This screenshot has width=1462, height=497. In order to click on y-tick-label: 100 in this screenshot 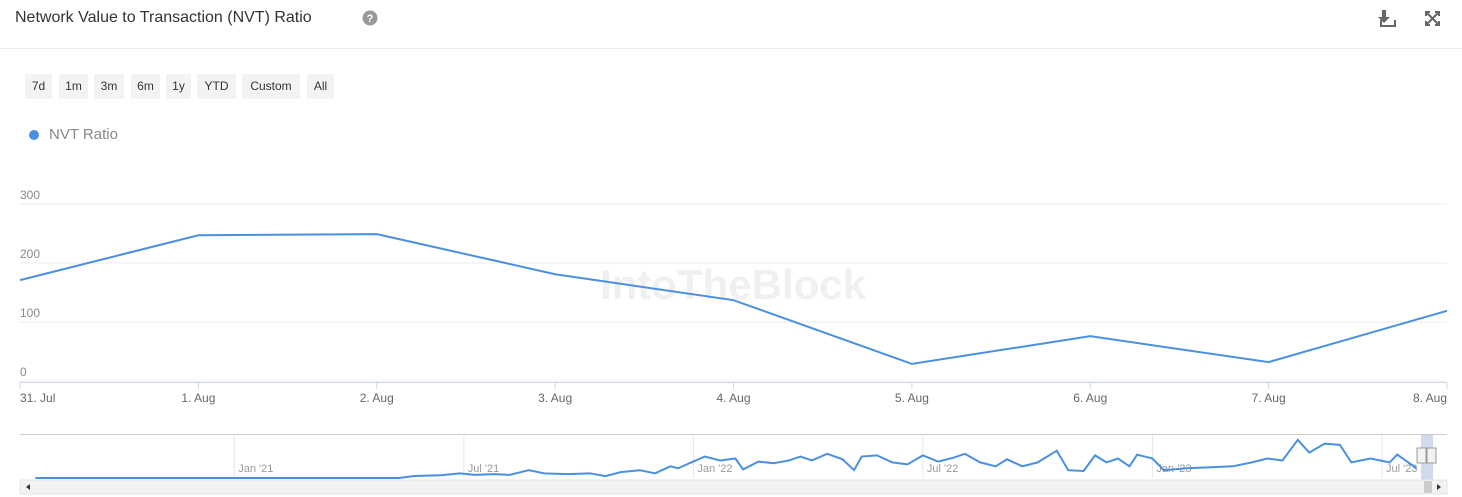, I will do `click(30, 313)`.